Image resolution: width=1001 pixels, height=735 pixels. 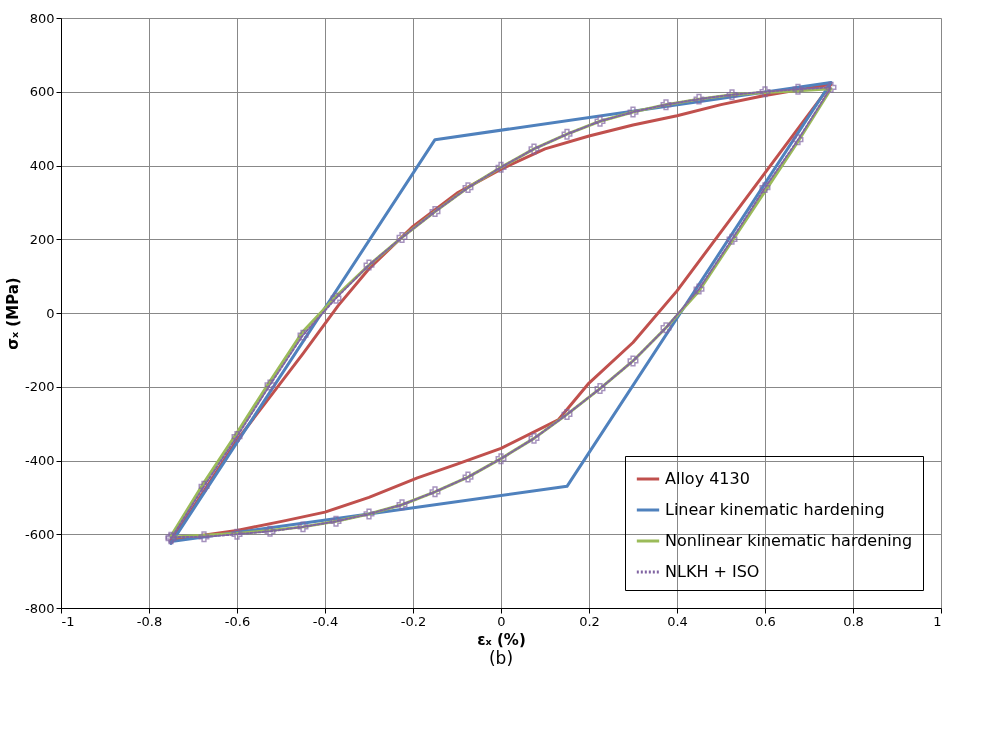 I want to click on x-tick-label: -0.8, so click(x=149, y=621).